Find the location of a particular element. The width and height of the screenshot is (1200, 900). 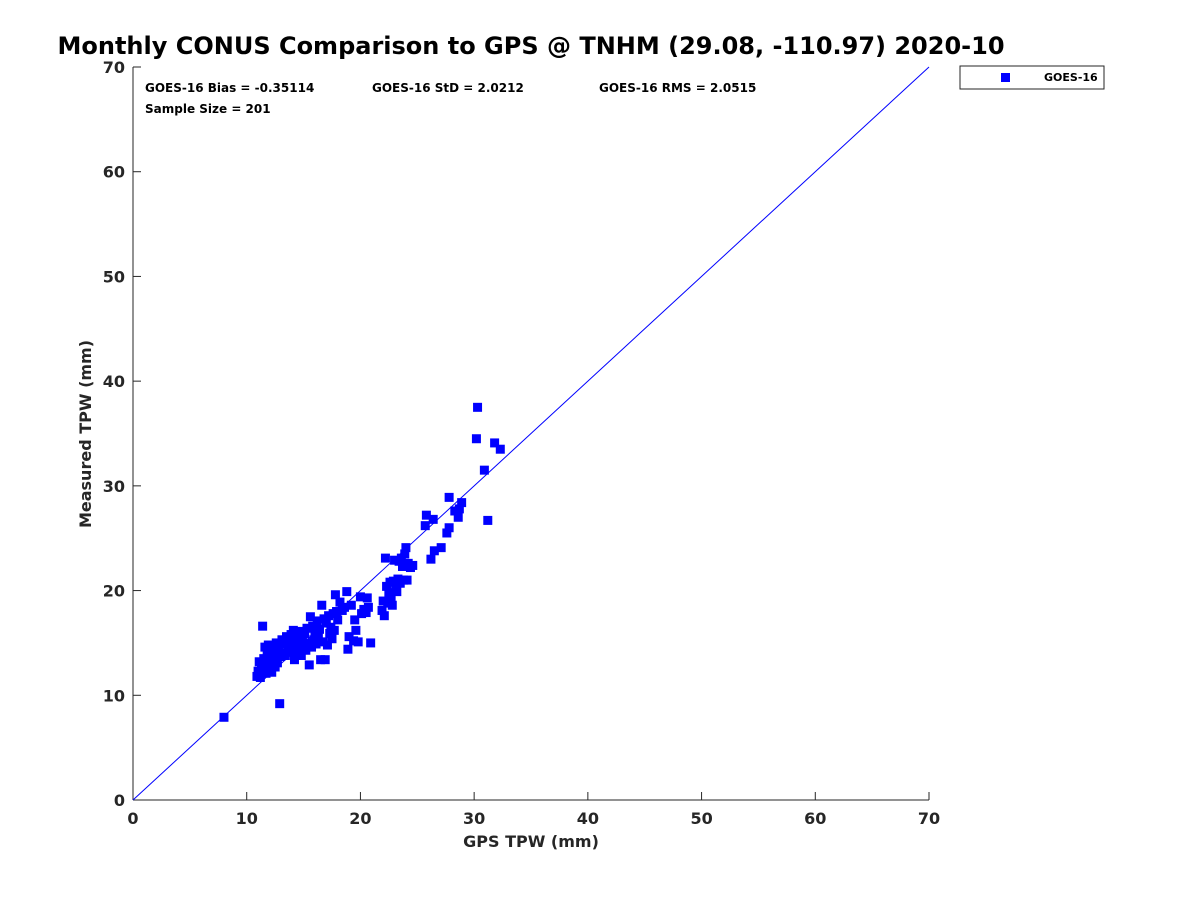

y-tick-label: 70 is located at coordinates (114, 67).